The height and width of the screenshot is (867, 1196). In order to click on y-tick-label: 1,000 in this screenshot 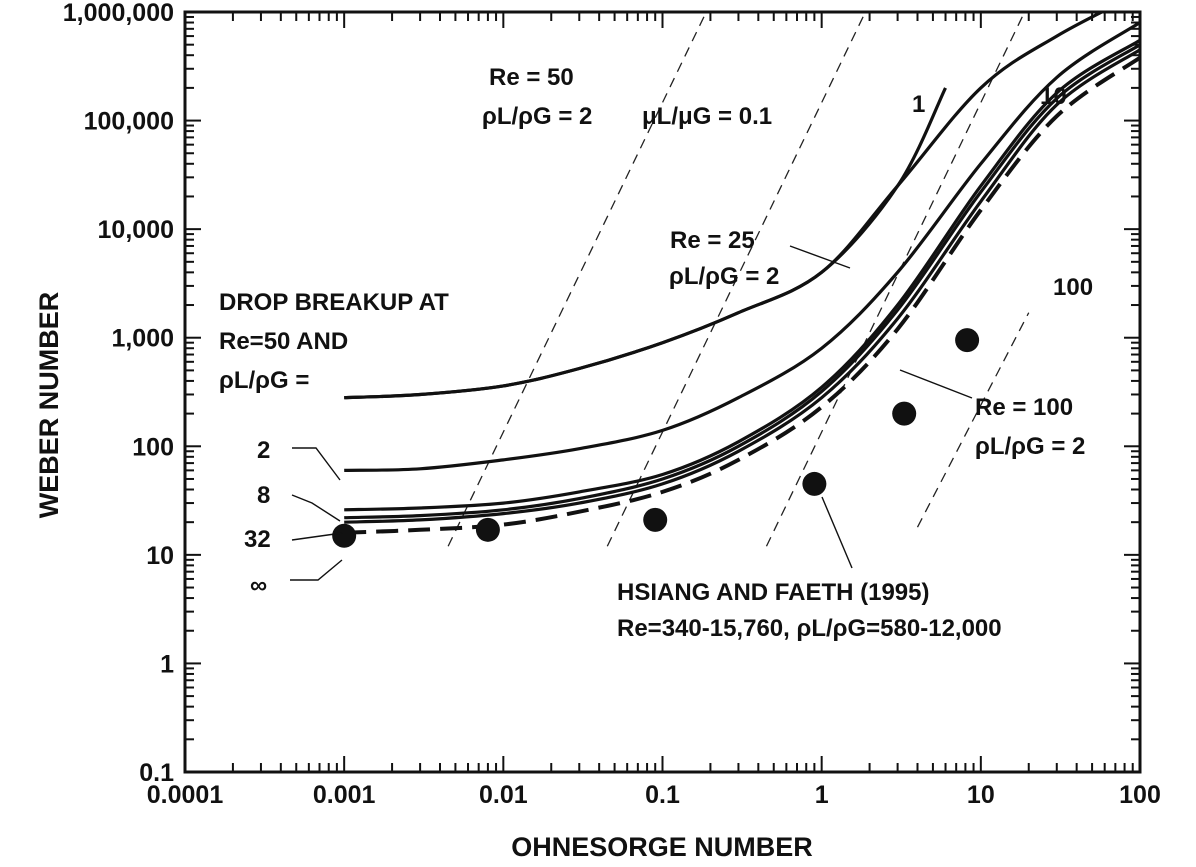, I will do `click(142, 339)`.